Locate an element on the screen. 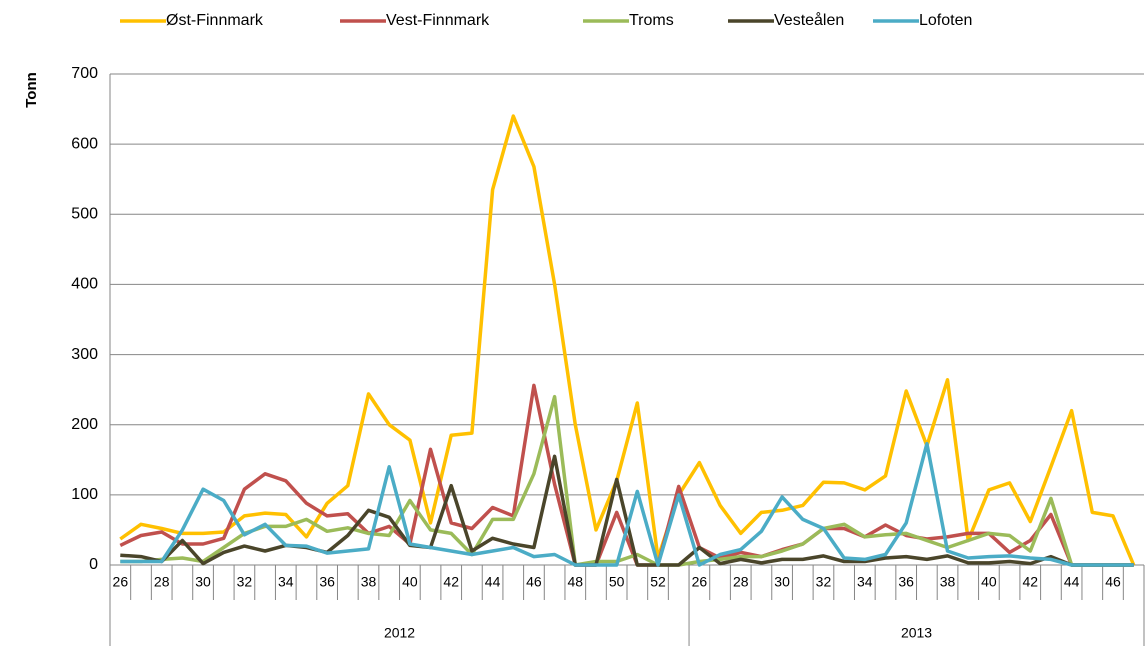 The width and height of the screenshot is (1145, 646). group-label: 2013 is located at coordinates (916, 633).